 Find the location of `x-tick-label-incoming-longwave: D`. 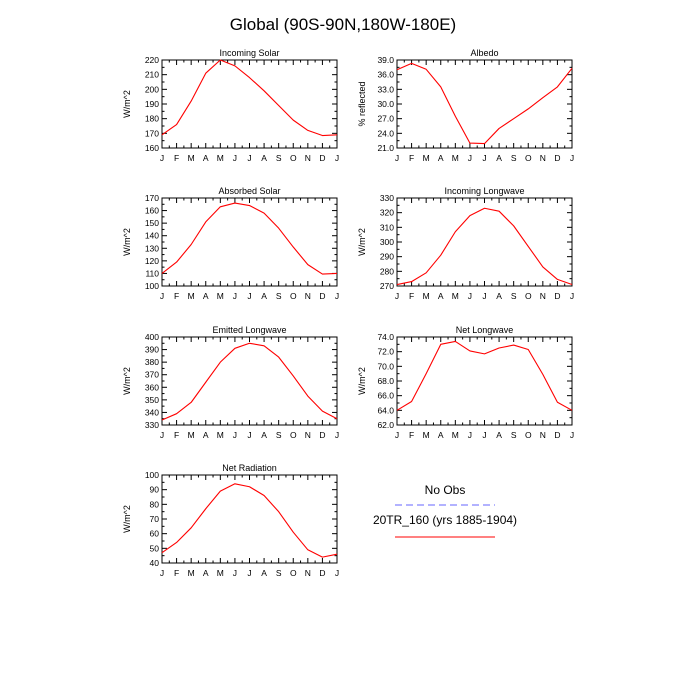

x-tick-label-incoming-longwave: D is located at coordinates (557, 296).